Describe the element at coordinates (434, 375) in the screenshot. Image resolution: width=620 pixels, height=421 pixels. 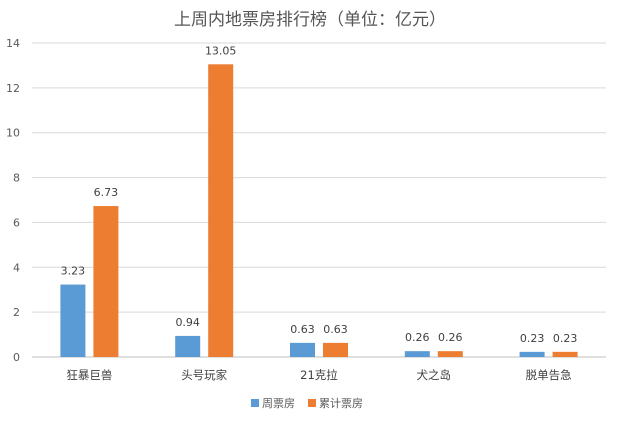
I see `x-category-label: 犬之岛` at that location.